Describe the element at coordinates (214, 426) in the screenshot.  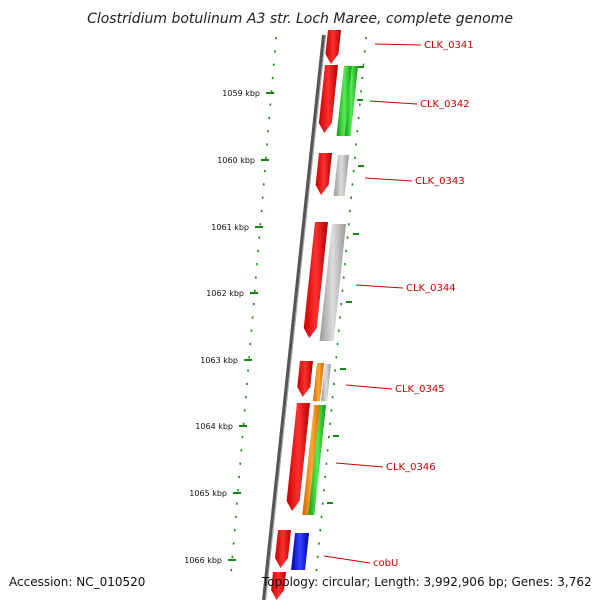
I see `kbp-tick-label: 1064 kbp` at that location.